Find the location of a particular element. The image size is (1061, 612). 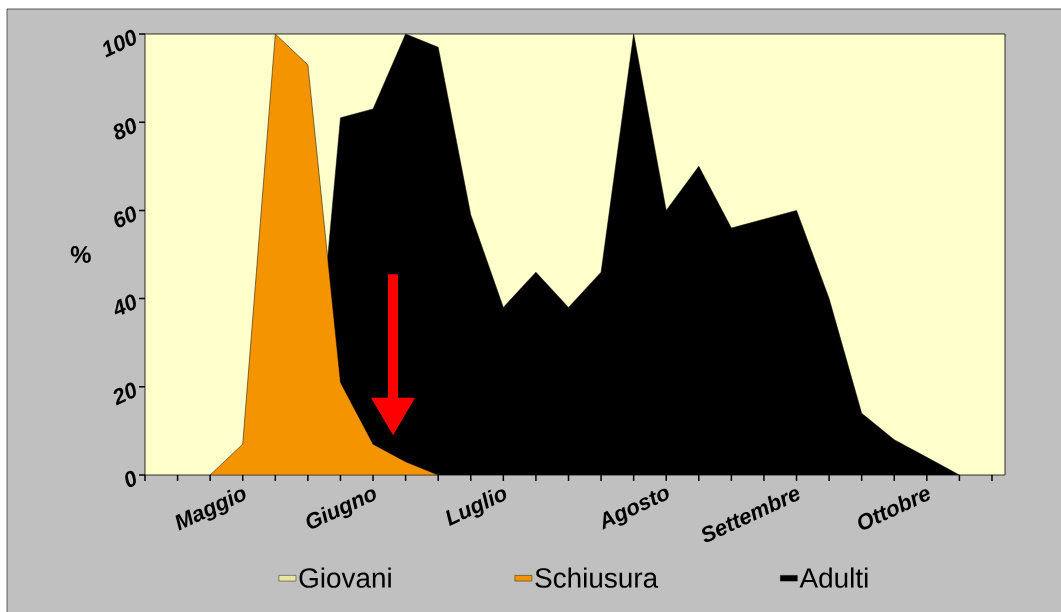

y-tick-label: 80 is located at coordinates (124, 129).